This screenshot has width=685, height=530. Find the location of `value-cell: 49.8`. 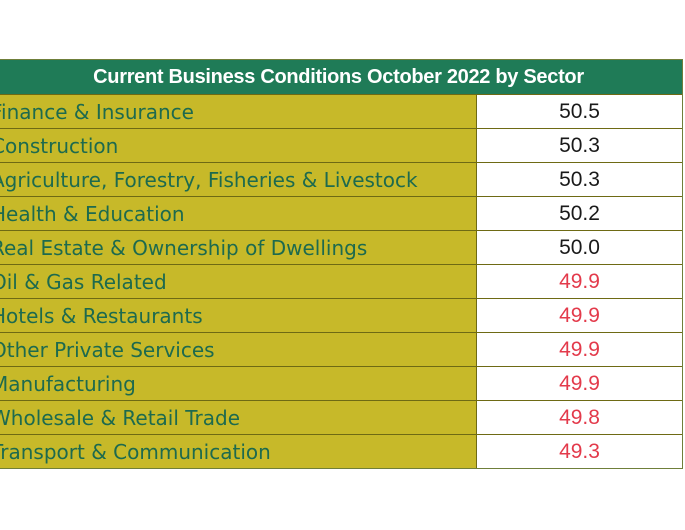

value-cell: 49.8 is located at coordinates (579, 417).